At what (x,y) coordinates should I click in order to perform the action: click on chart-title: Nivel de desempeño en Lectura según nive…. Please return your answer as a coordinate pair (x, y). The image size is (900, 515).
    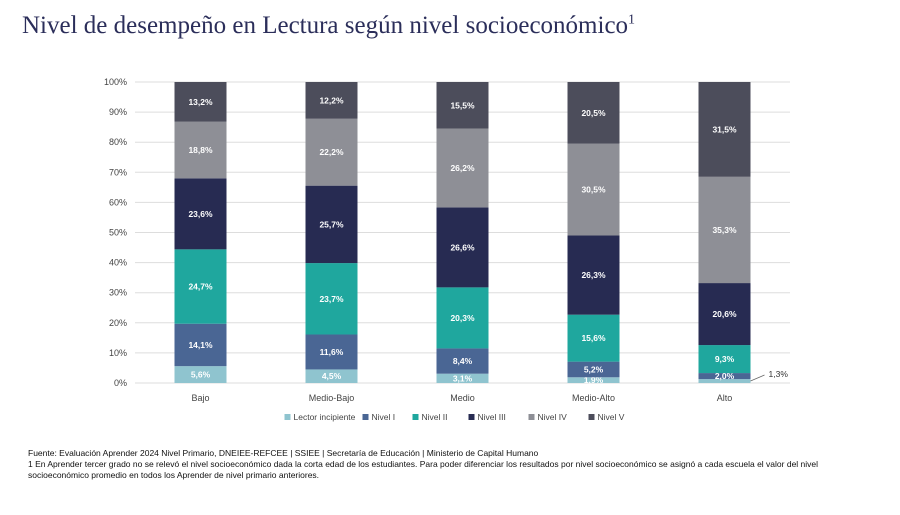
    Looking at the image, I should click on (329, 25).